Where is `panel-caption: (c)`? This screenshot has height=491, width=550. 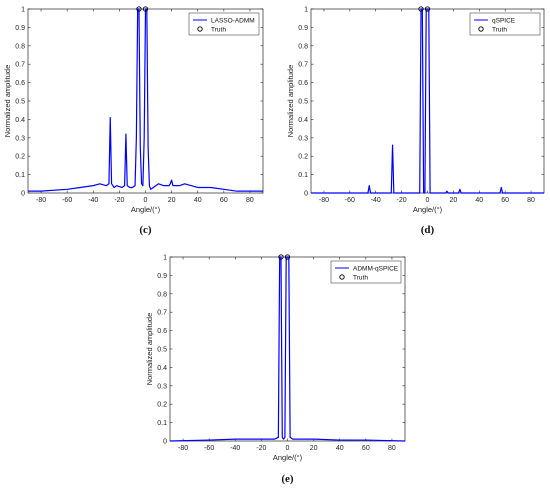 panel-caption: (c) is located at coordinates (145, 230).